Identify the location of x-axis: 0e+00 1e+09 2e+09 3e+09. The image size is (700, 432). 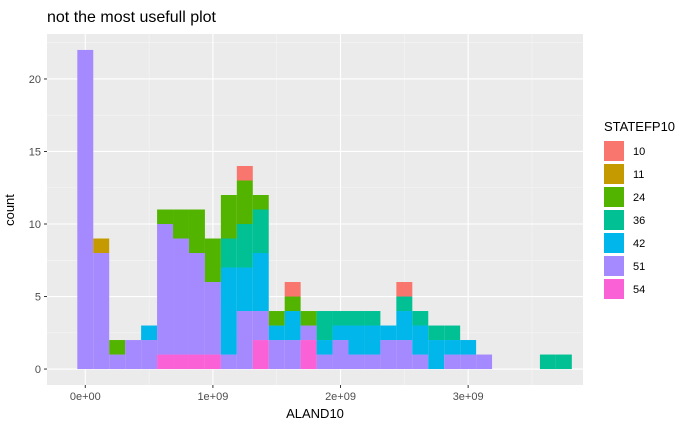
(277, 394).